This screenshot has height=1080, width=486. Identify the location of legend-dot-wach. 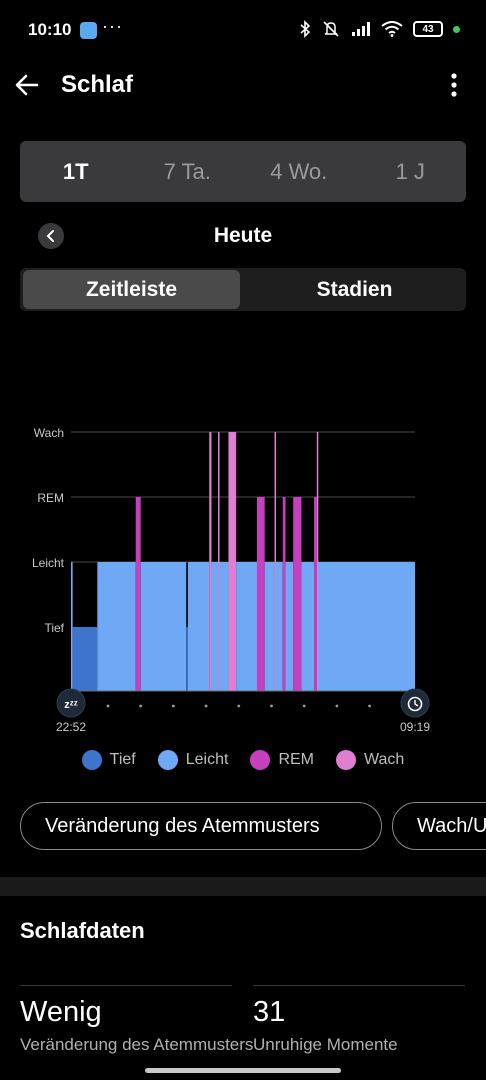
(346, 760).